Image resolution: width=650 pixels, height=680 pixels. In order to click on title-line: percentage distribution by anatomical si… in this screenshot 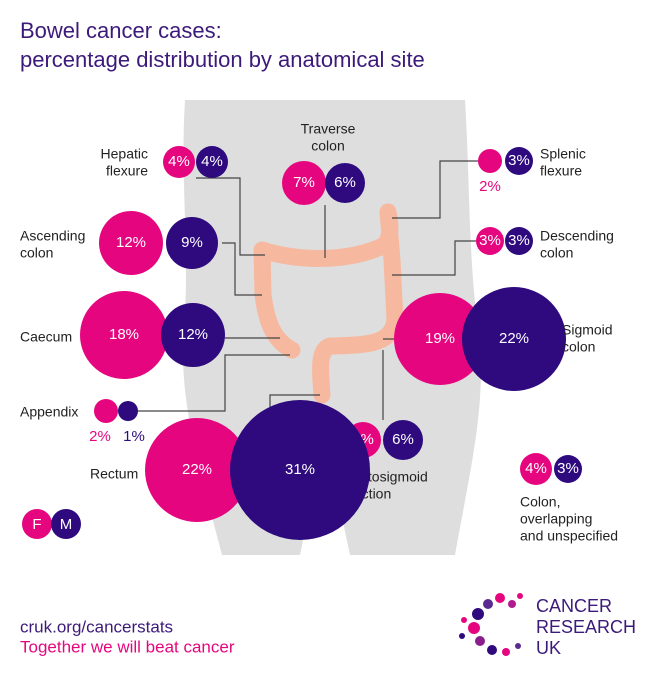, I will do `click(222, 59)`.